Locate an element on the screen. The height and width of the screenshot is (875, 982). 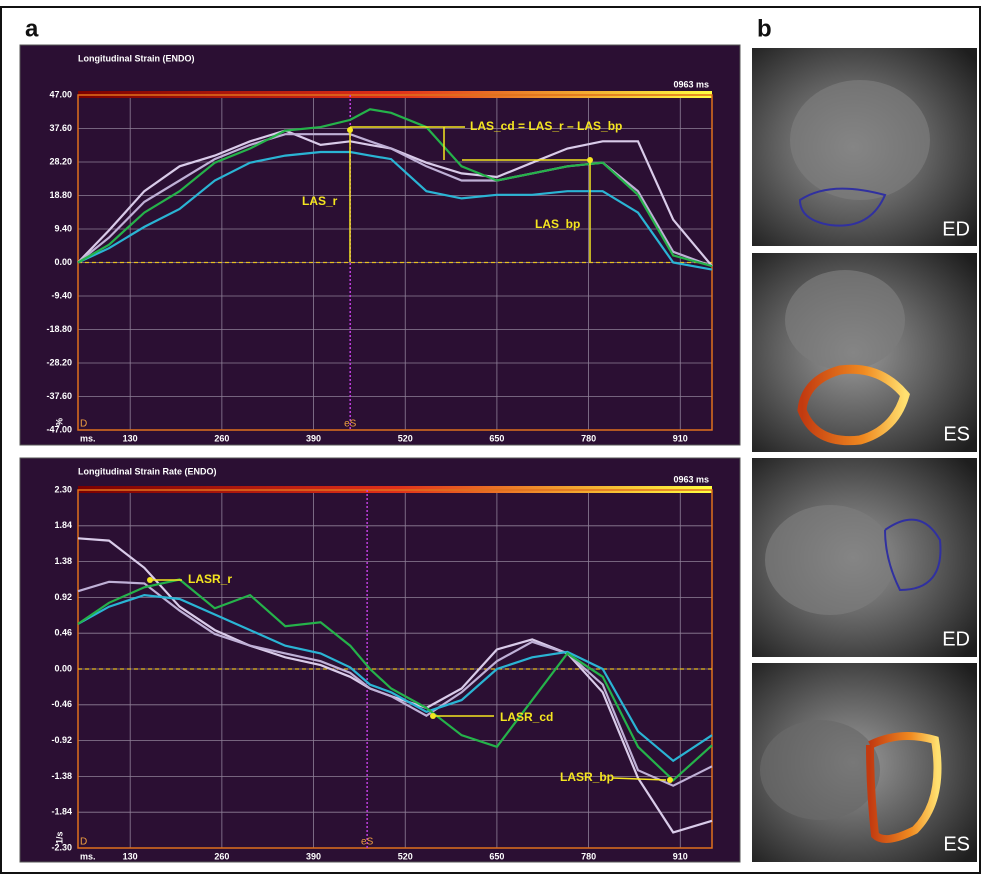
annotation: LAS_bp is located at coordinates (557, 224).